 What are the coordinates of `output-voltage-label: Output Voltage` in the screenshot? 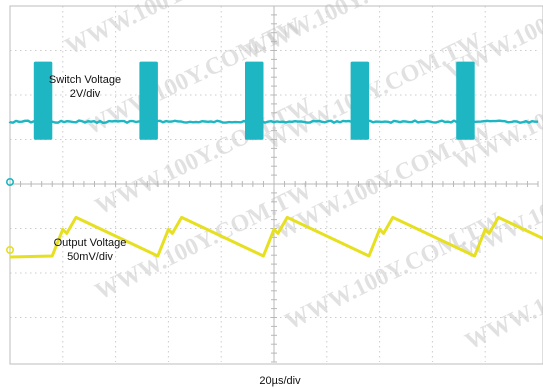 It's located at (90, 243).